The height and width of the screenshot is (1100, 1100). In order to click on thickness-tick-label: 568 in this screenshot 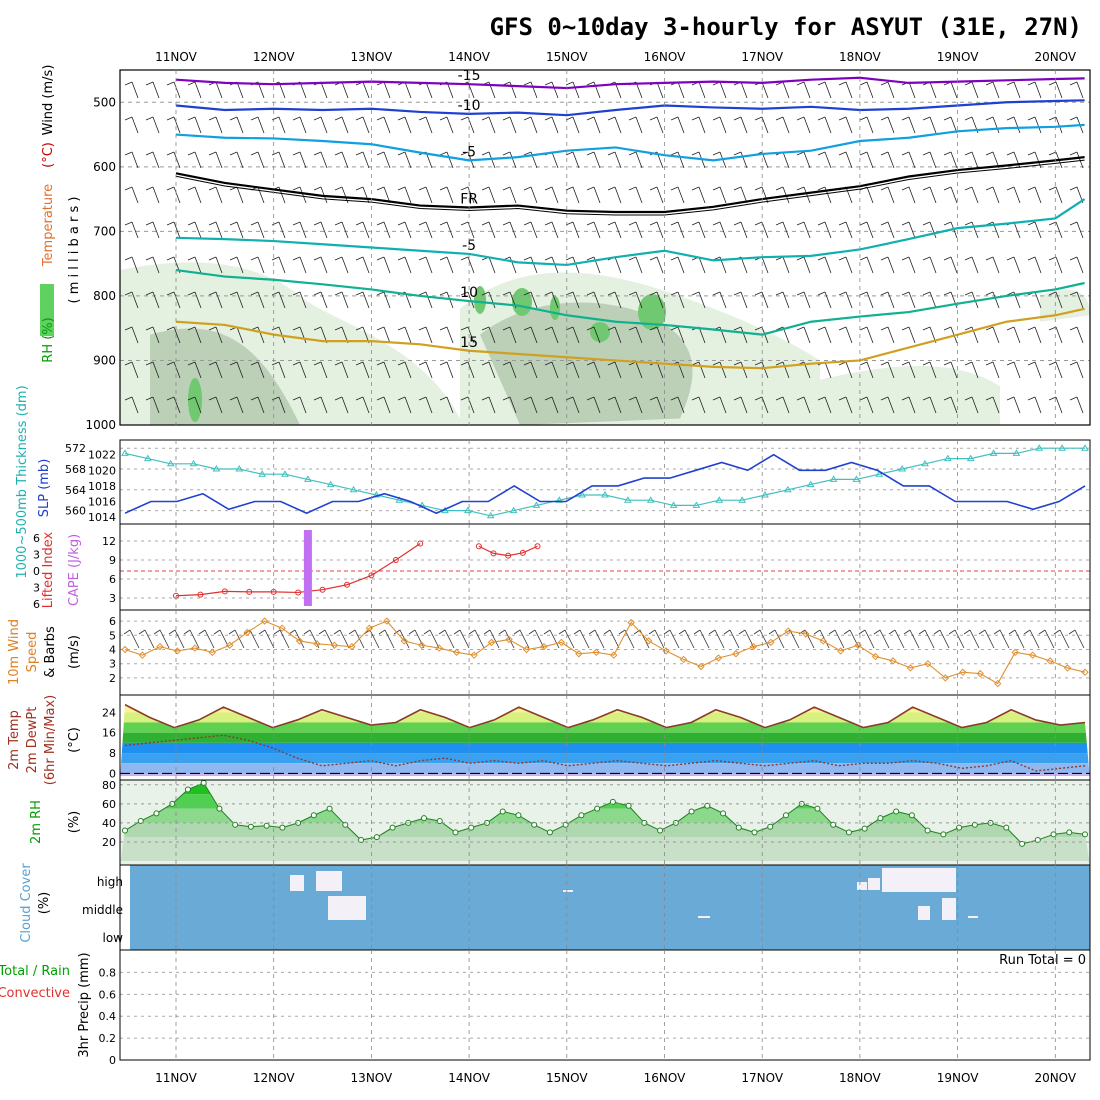, I will do `click(75, 469)`.